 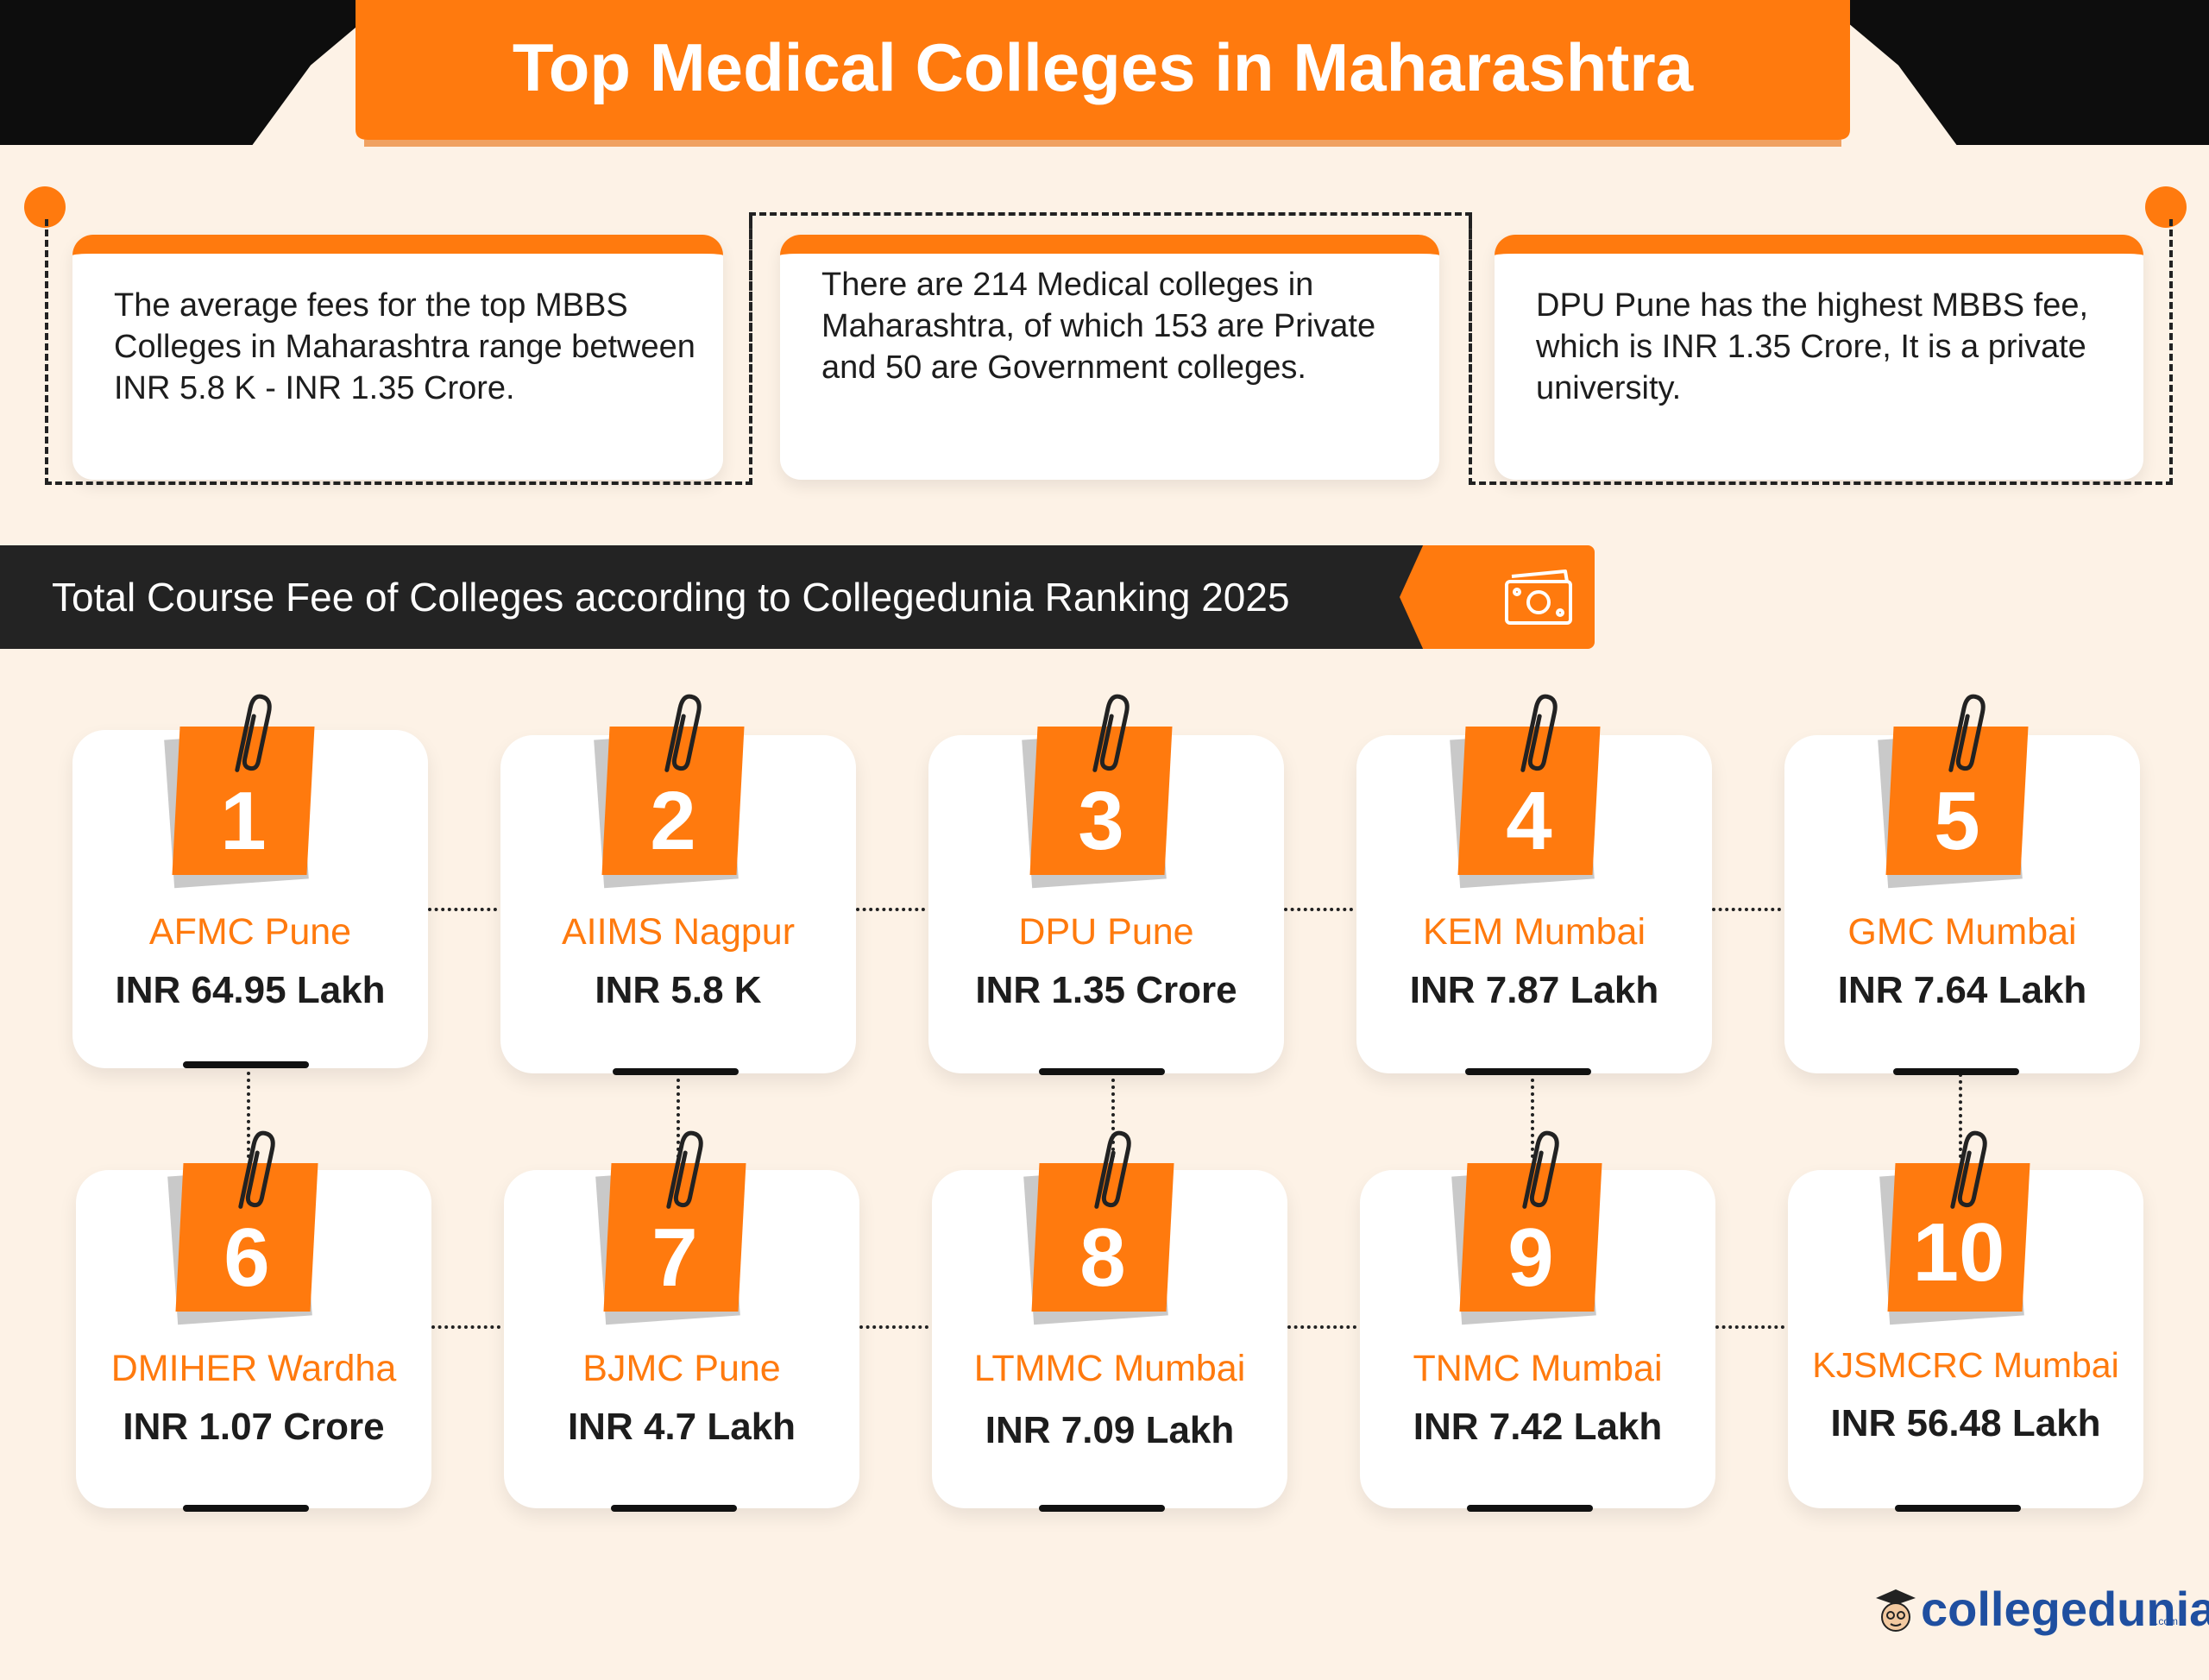 I want to click on college-fee-1: INR 64.95 Lakh, so click(x=250, y=990).